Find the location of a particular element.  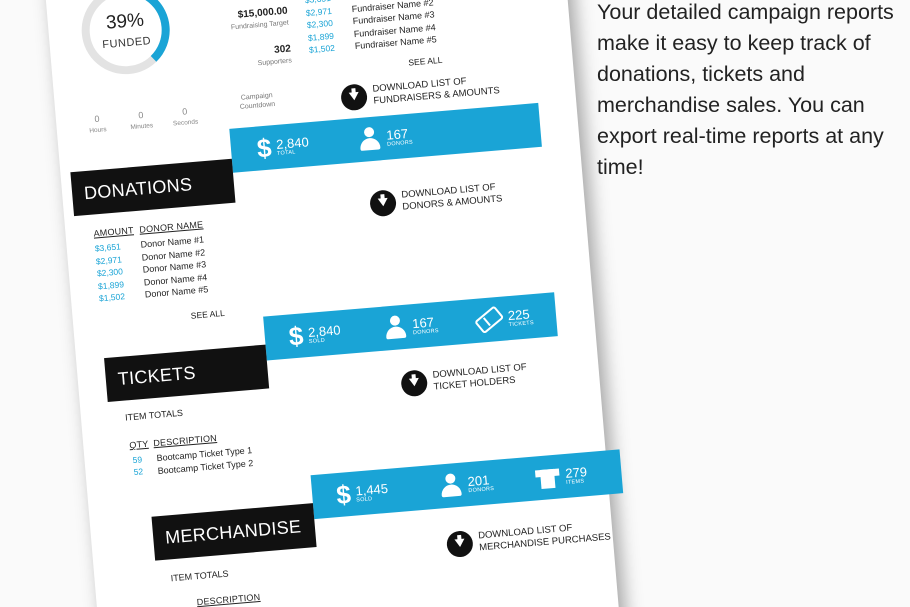

tickets-count-stat: 225 TICKETS is located at coordinates (504, 318).